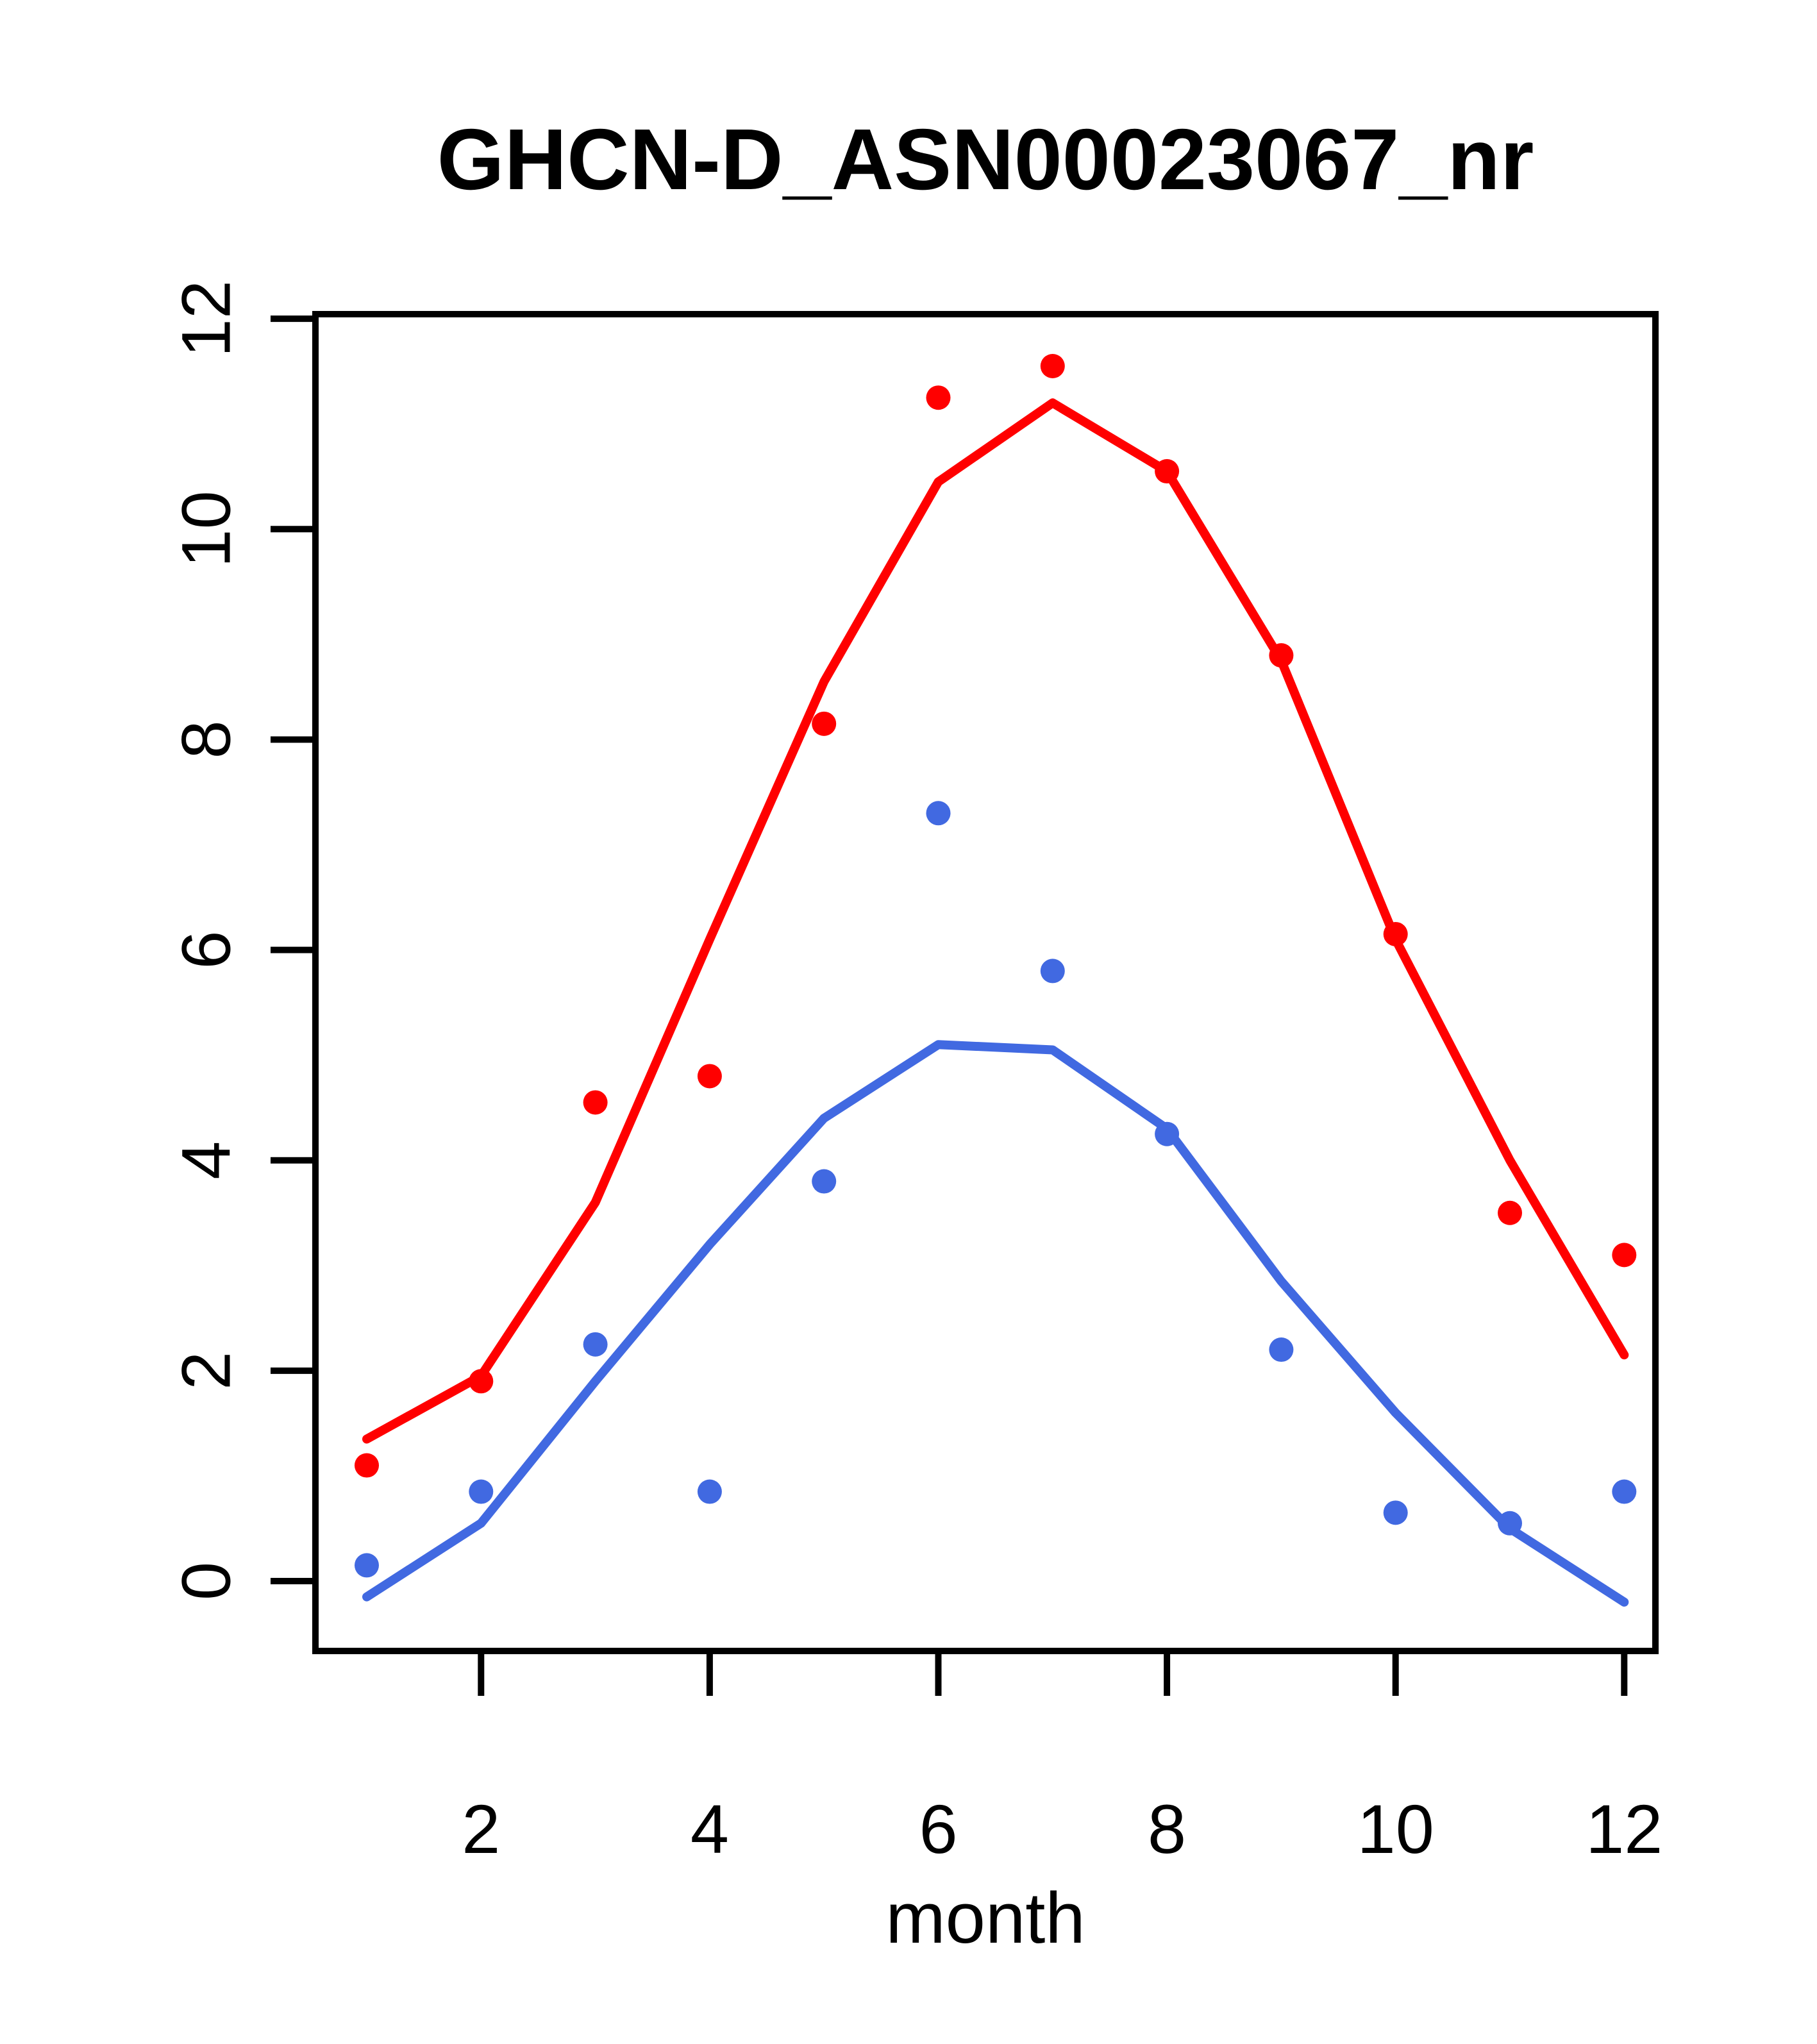  I want to click on y-tick-label: 2, so click(206, 1371).